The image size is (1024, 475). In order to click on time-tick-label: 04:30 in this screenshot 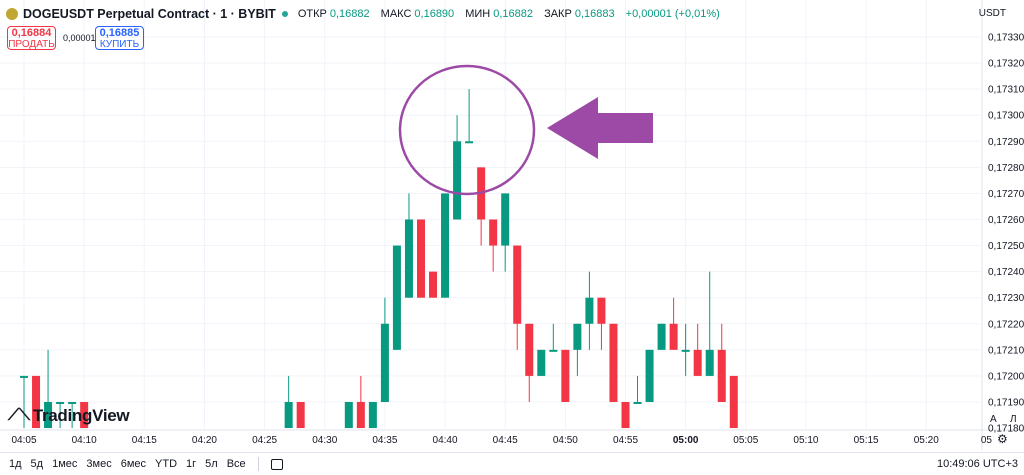, I will do `click(324, 440)`.